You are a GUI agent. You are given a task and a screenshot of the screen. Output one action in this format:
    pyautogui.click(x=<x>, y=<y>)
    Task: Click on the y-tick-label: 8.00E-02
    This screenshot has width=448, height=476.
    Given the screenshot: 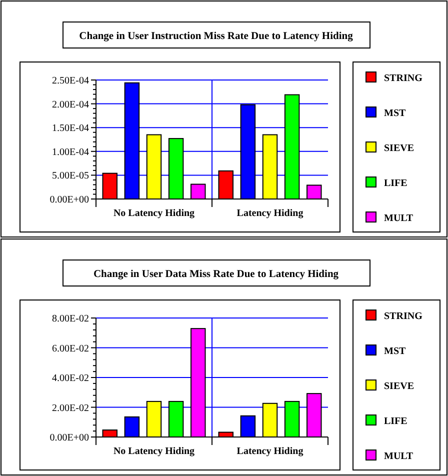 What is the action you would take?
    pyautogui.click(x=70, y=319)
    